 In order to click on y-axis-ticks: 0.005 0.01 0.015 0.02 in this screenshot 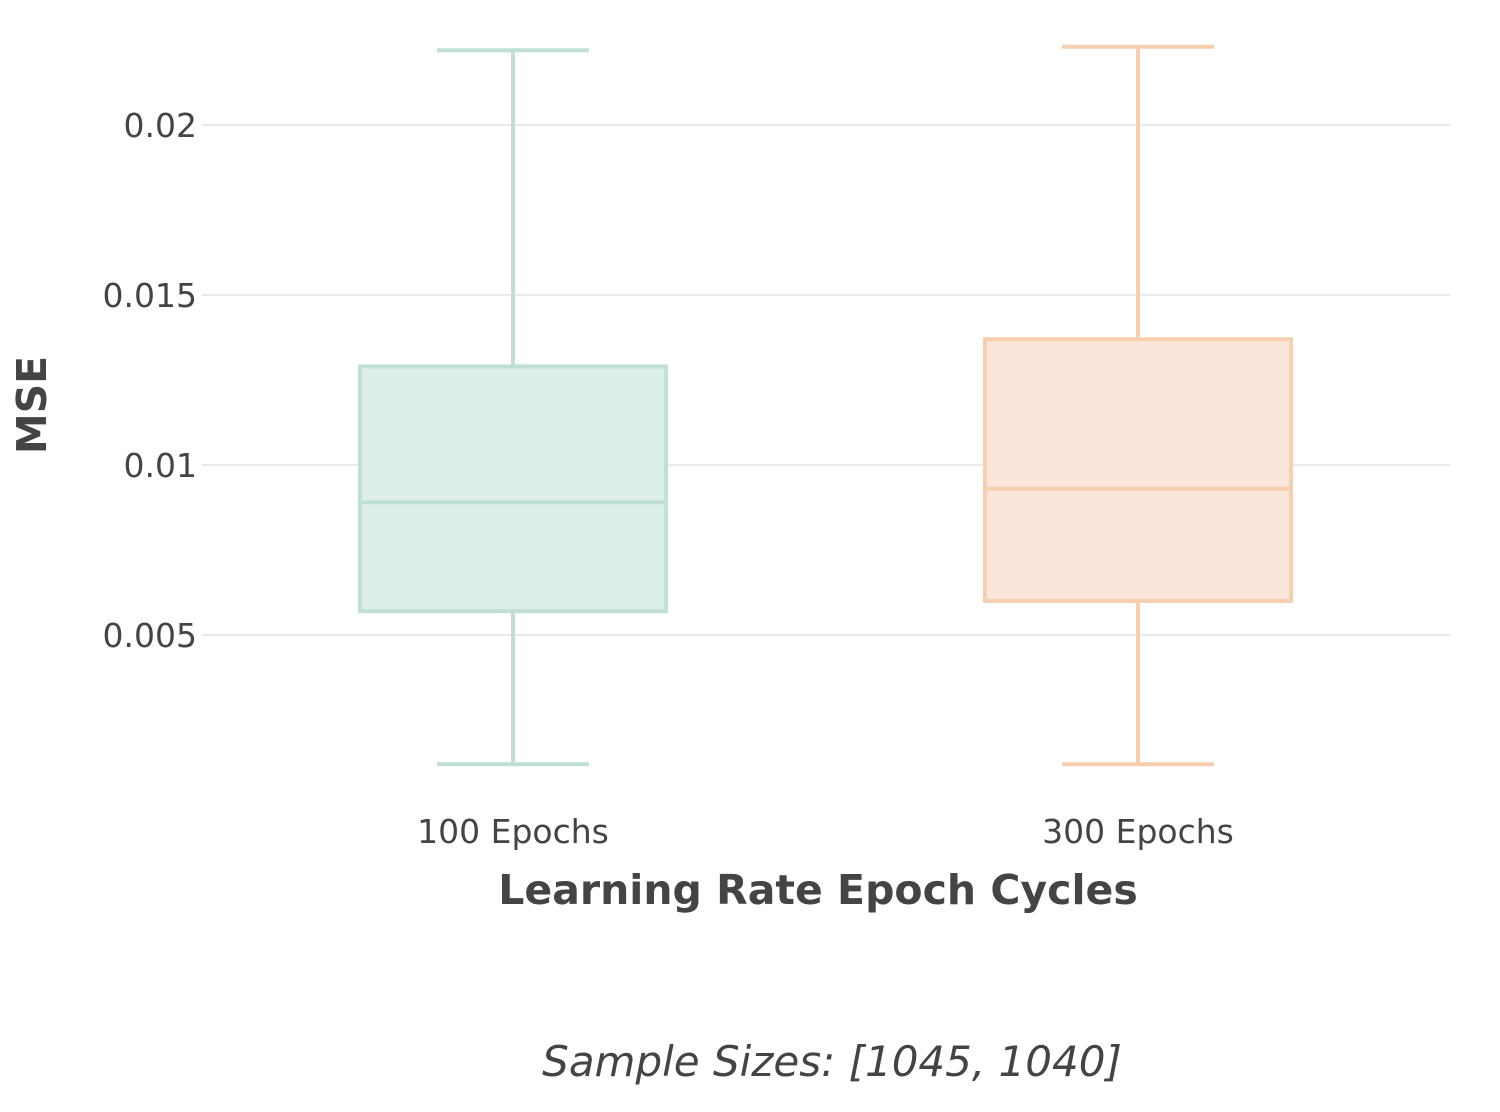, I will do `click(150, 380)`.